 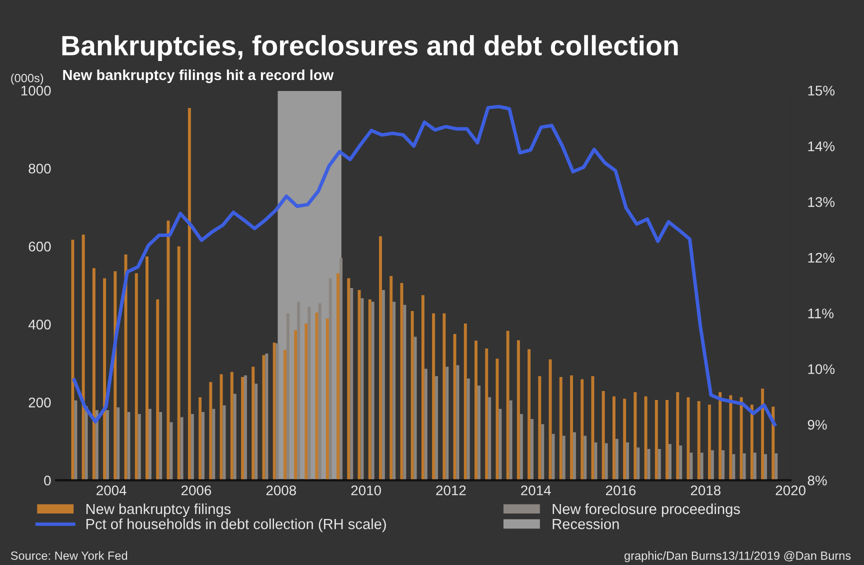 What do you see at coordinates (737, 556) in the screenshot?
I see `text: graphic/Dan Burns13/11/2019 @Dan Burns` at bounding box center [737, 556].